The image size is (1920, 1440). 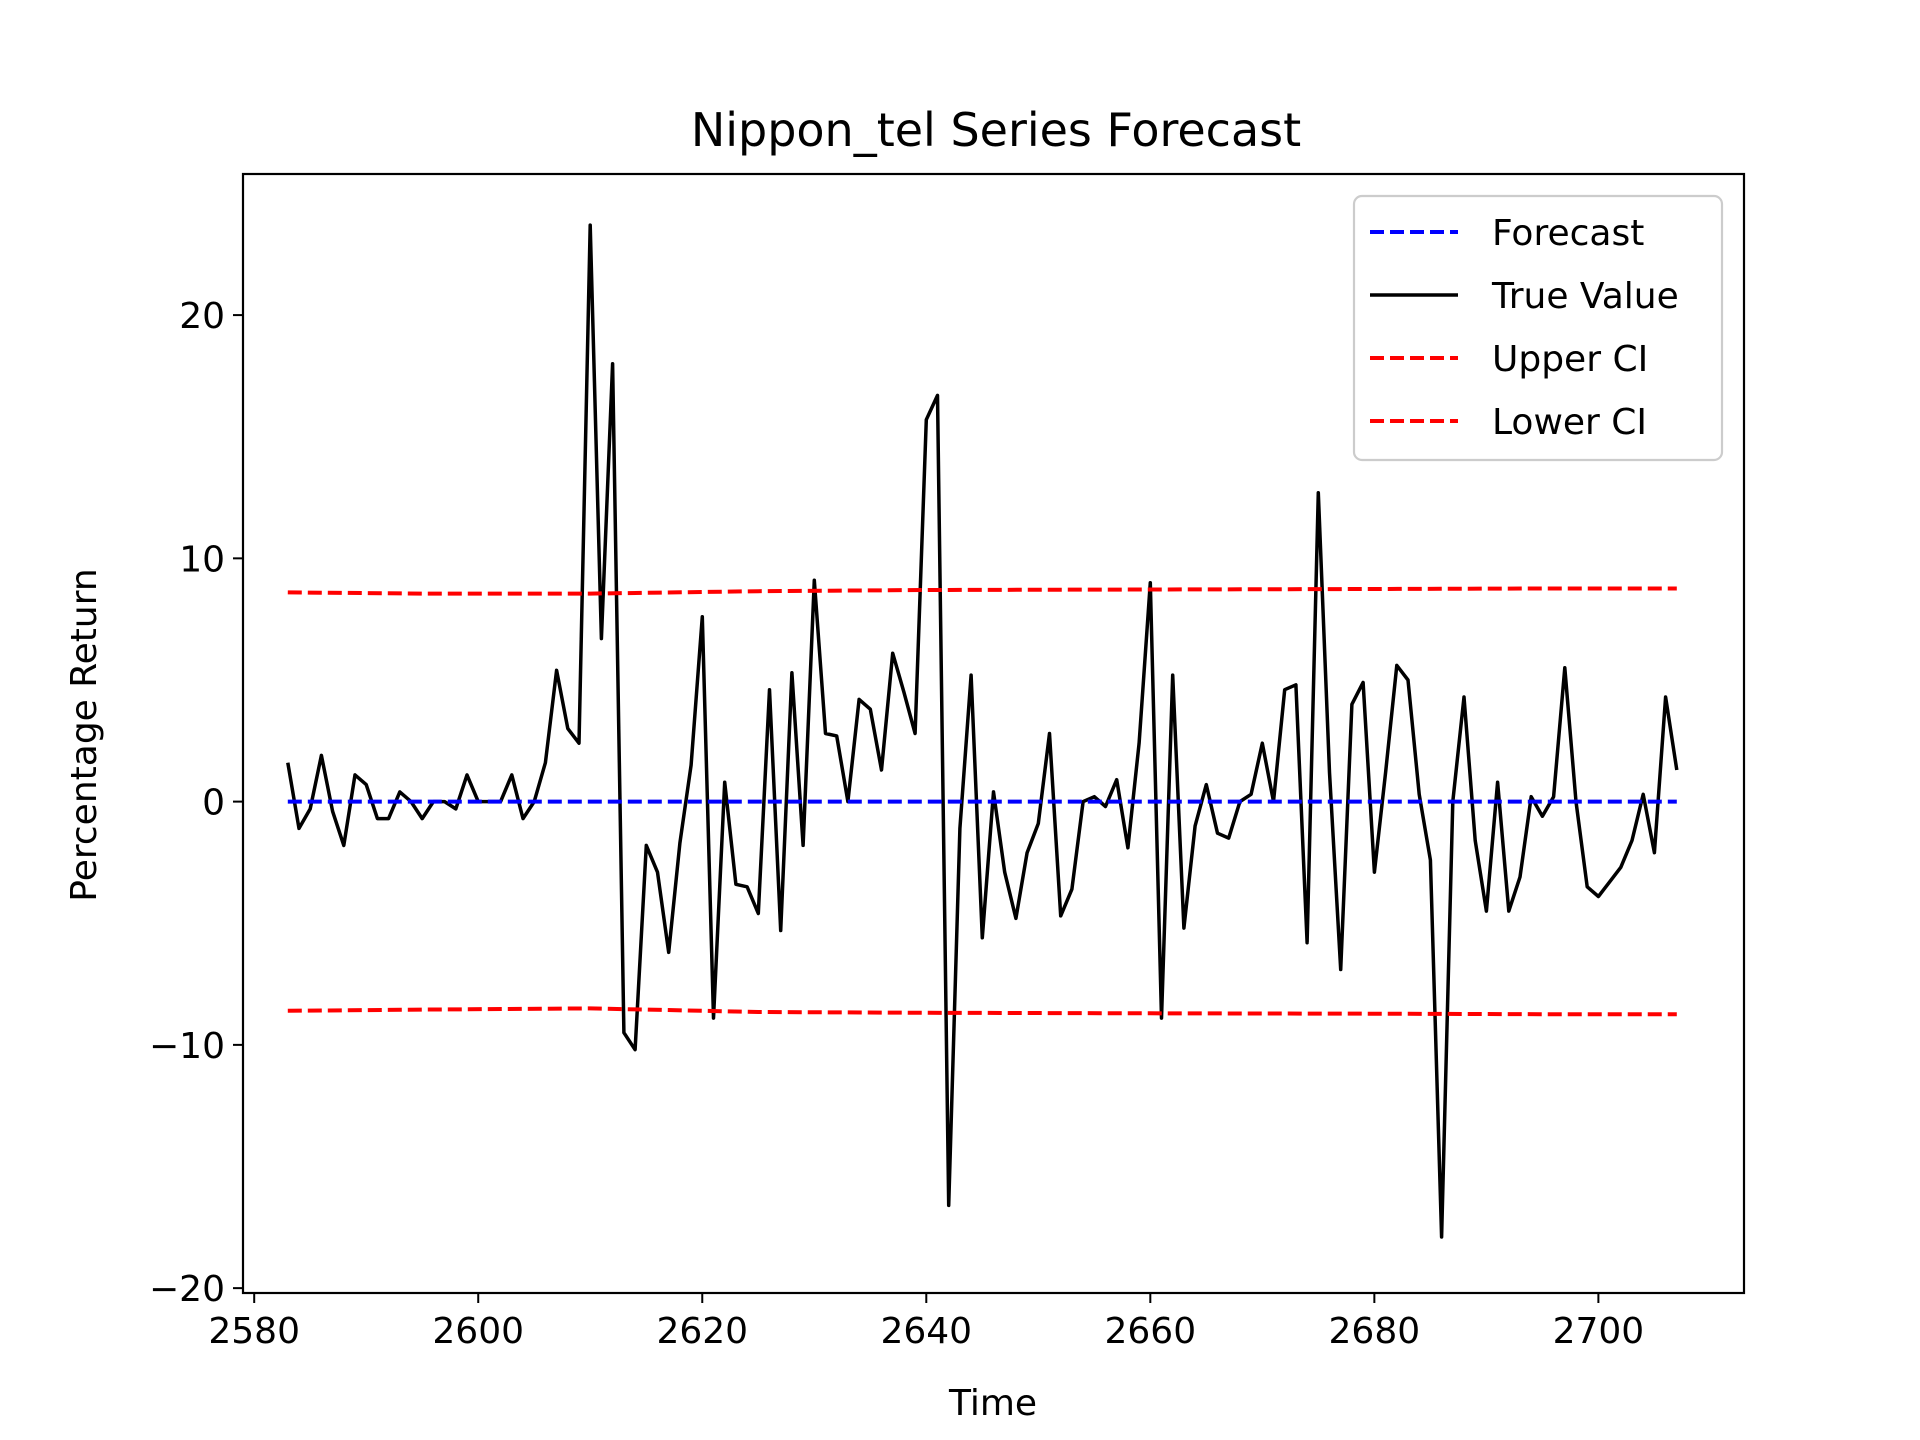 I want to click on x-tick-label: 2580, so click(x=254, y=1331).